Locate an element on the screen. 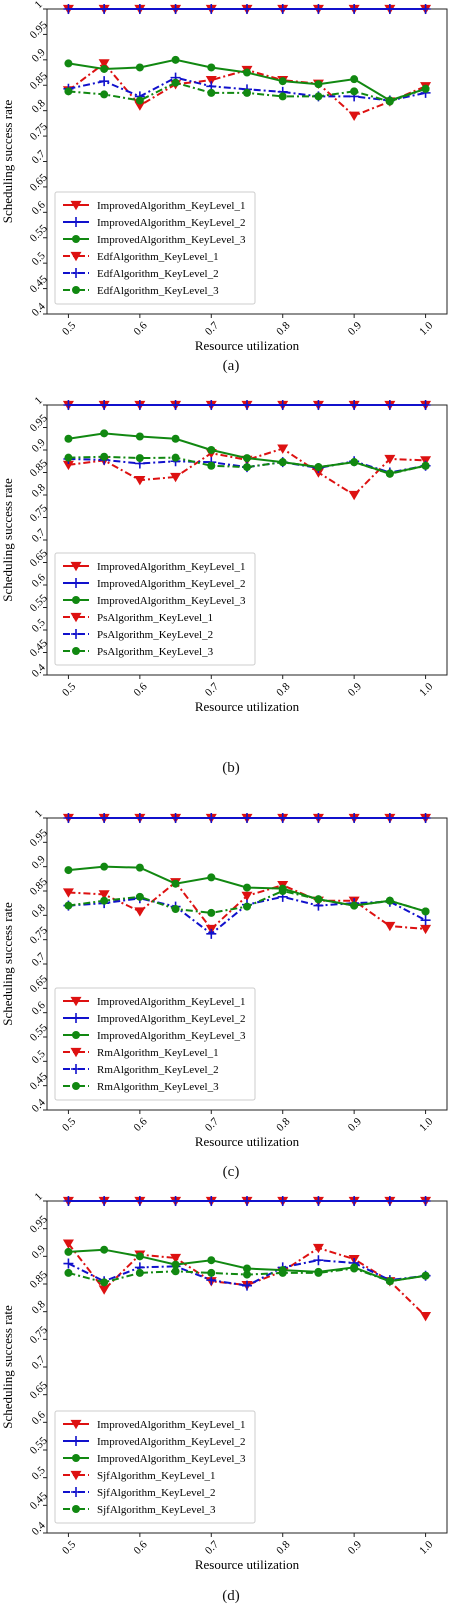 The width and height of the screenshot is (462, 1622). y-tick-label: 1 is located at coordinates (38, 1197).